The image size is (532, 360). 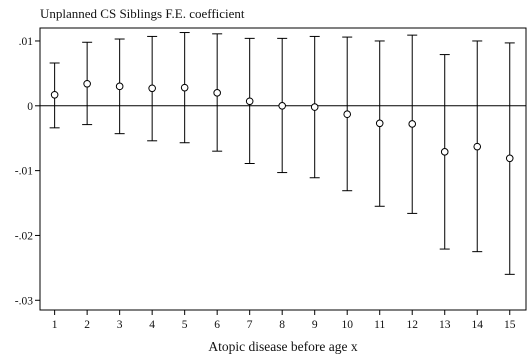 I want to click on x-tick-label: 10, so click(x=347, y=325).